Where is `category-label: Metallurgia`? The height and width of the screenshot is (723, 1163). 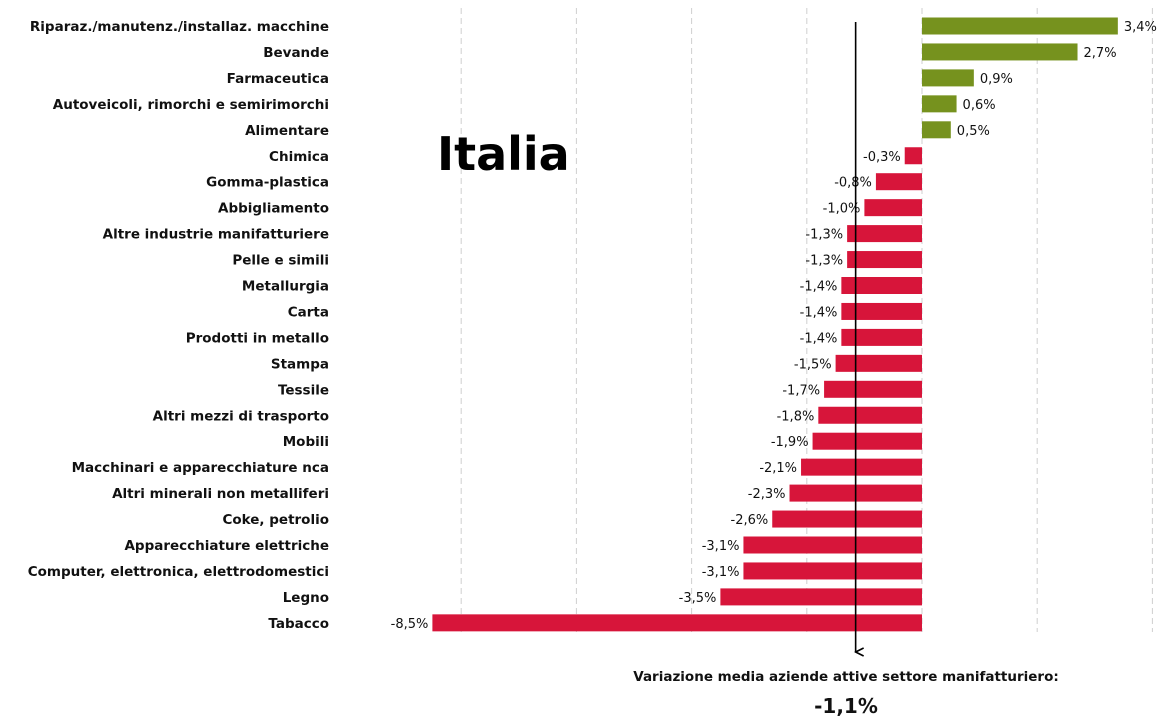 category-label: Metallurgia is located at coordinates (285, 287).